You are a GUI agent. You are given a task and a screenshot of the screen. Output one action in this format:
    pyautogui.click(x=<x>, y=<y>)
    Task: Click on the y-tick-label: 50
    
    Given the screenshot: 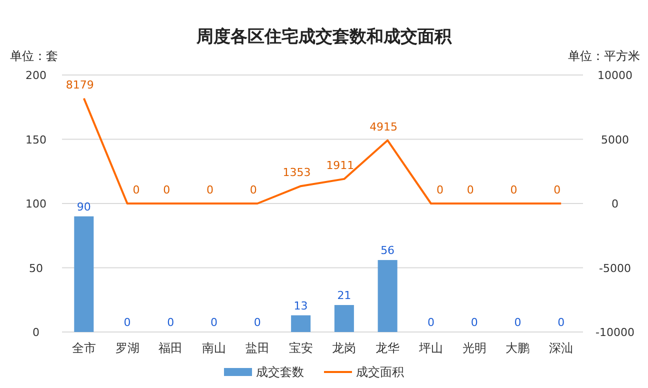 What is the action you would take?
    pyautogui.click(x=36, y=268)
    